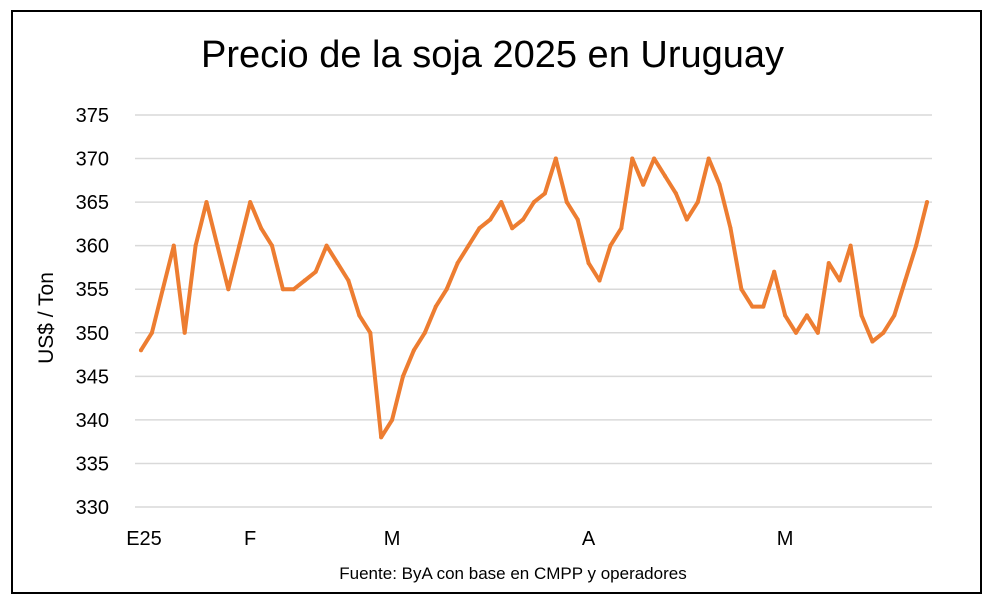 The width and height of the screenshot is (1000, 611). I want to click on y-axis-label: US$ / Ton, so click(46, 318).